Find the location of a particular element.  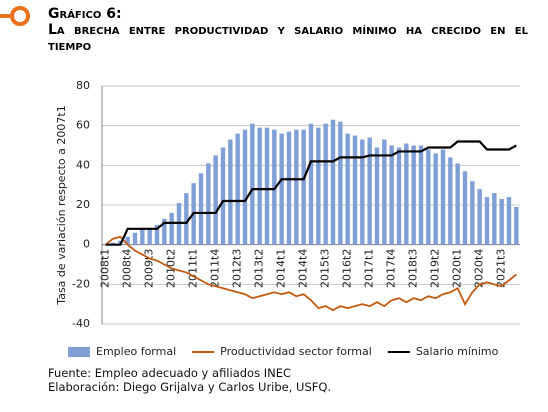

y-tick-label: 60 is located at coordinates (83, 125).